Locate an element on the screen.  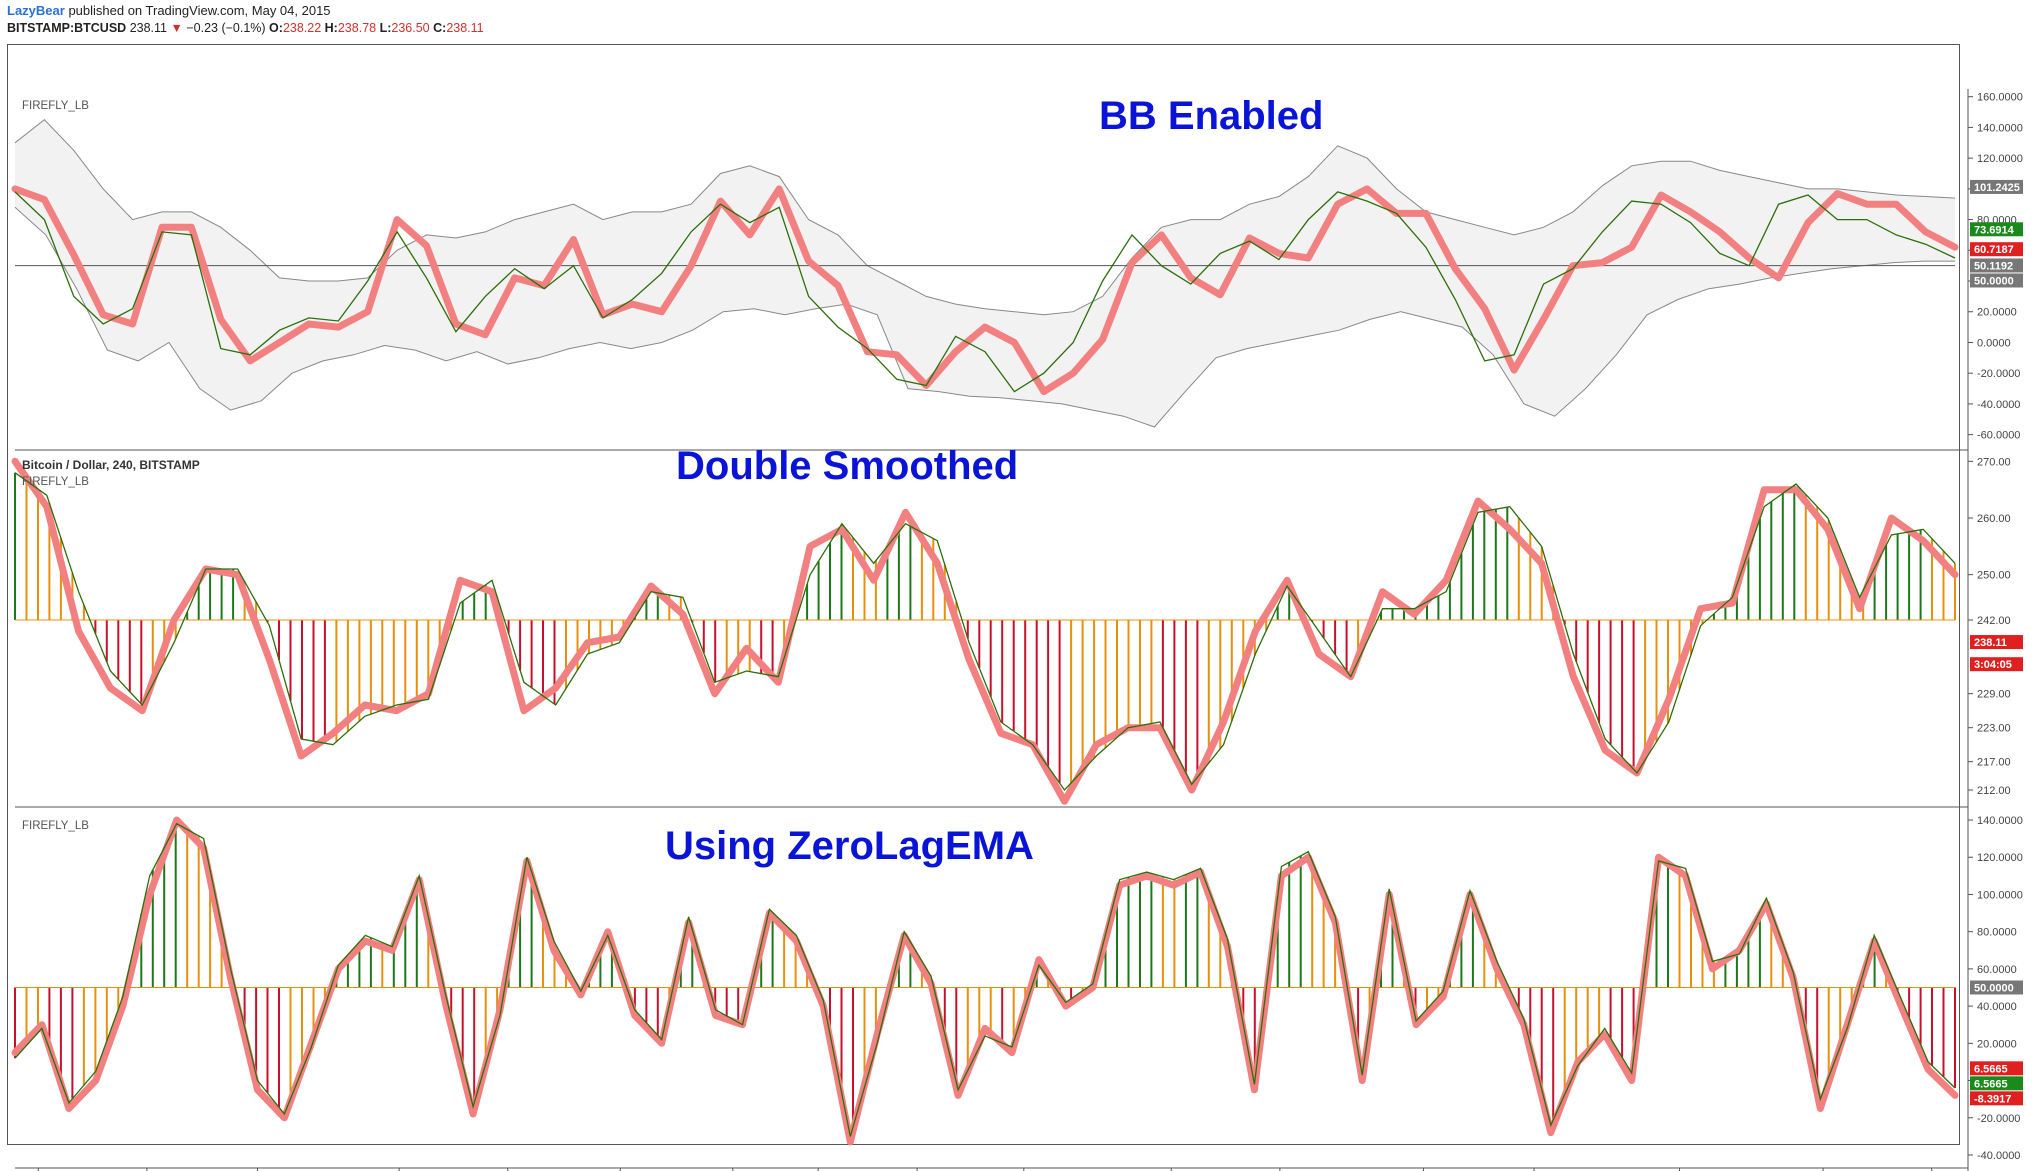
y-tick-label: 242.00 is located at coordinates (1994, 621).